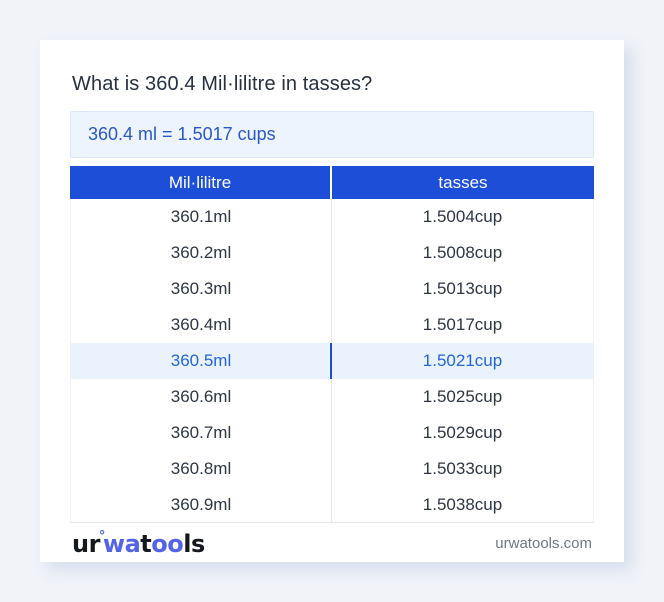  I want to click on ml-value: 360.8ml, so click(201, 469).